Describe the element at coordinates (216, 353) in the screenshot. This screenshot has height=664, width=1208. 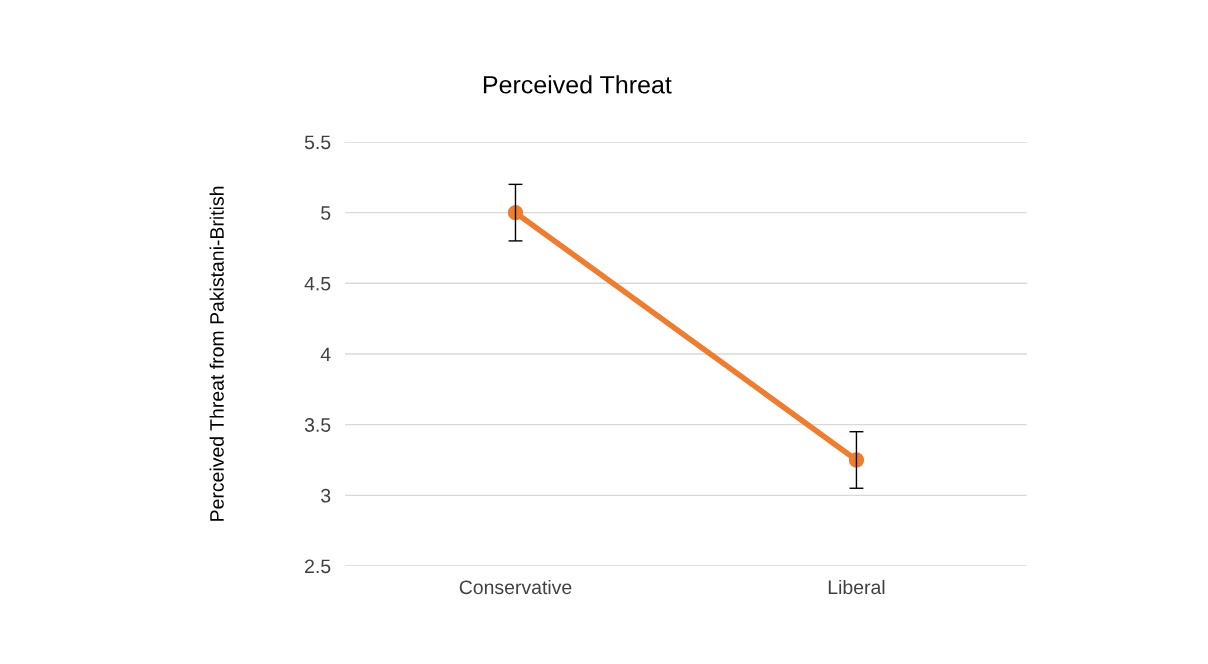
I see `y-axis-title: Perceived Threat from Pakistani-British` at that location.